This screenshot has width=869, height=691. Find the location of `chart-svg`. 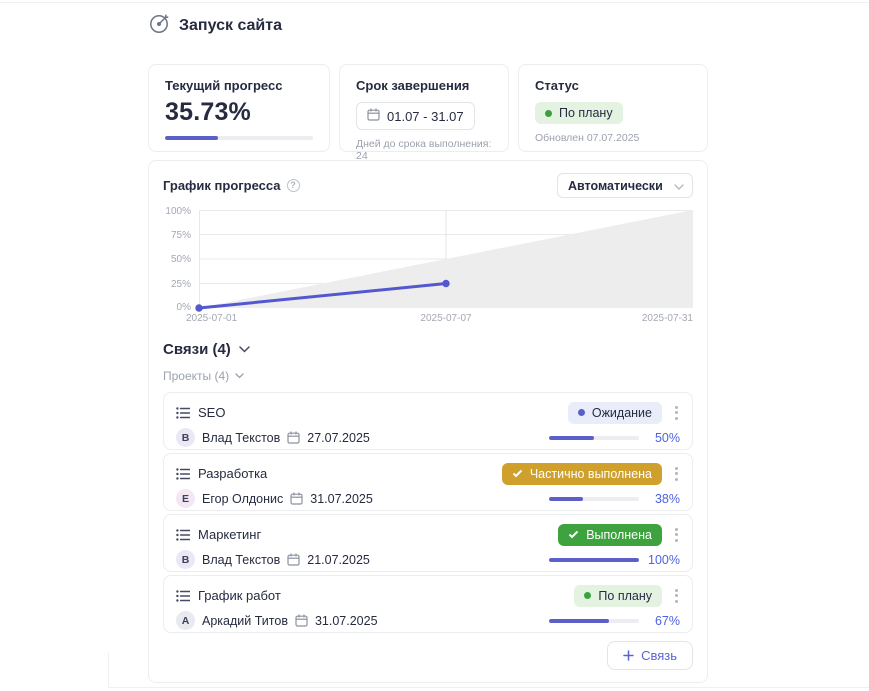

chart-svg is located at coordinates (444, 261).